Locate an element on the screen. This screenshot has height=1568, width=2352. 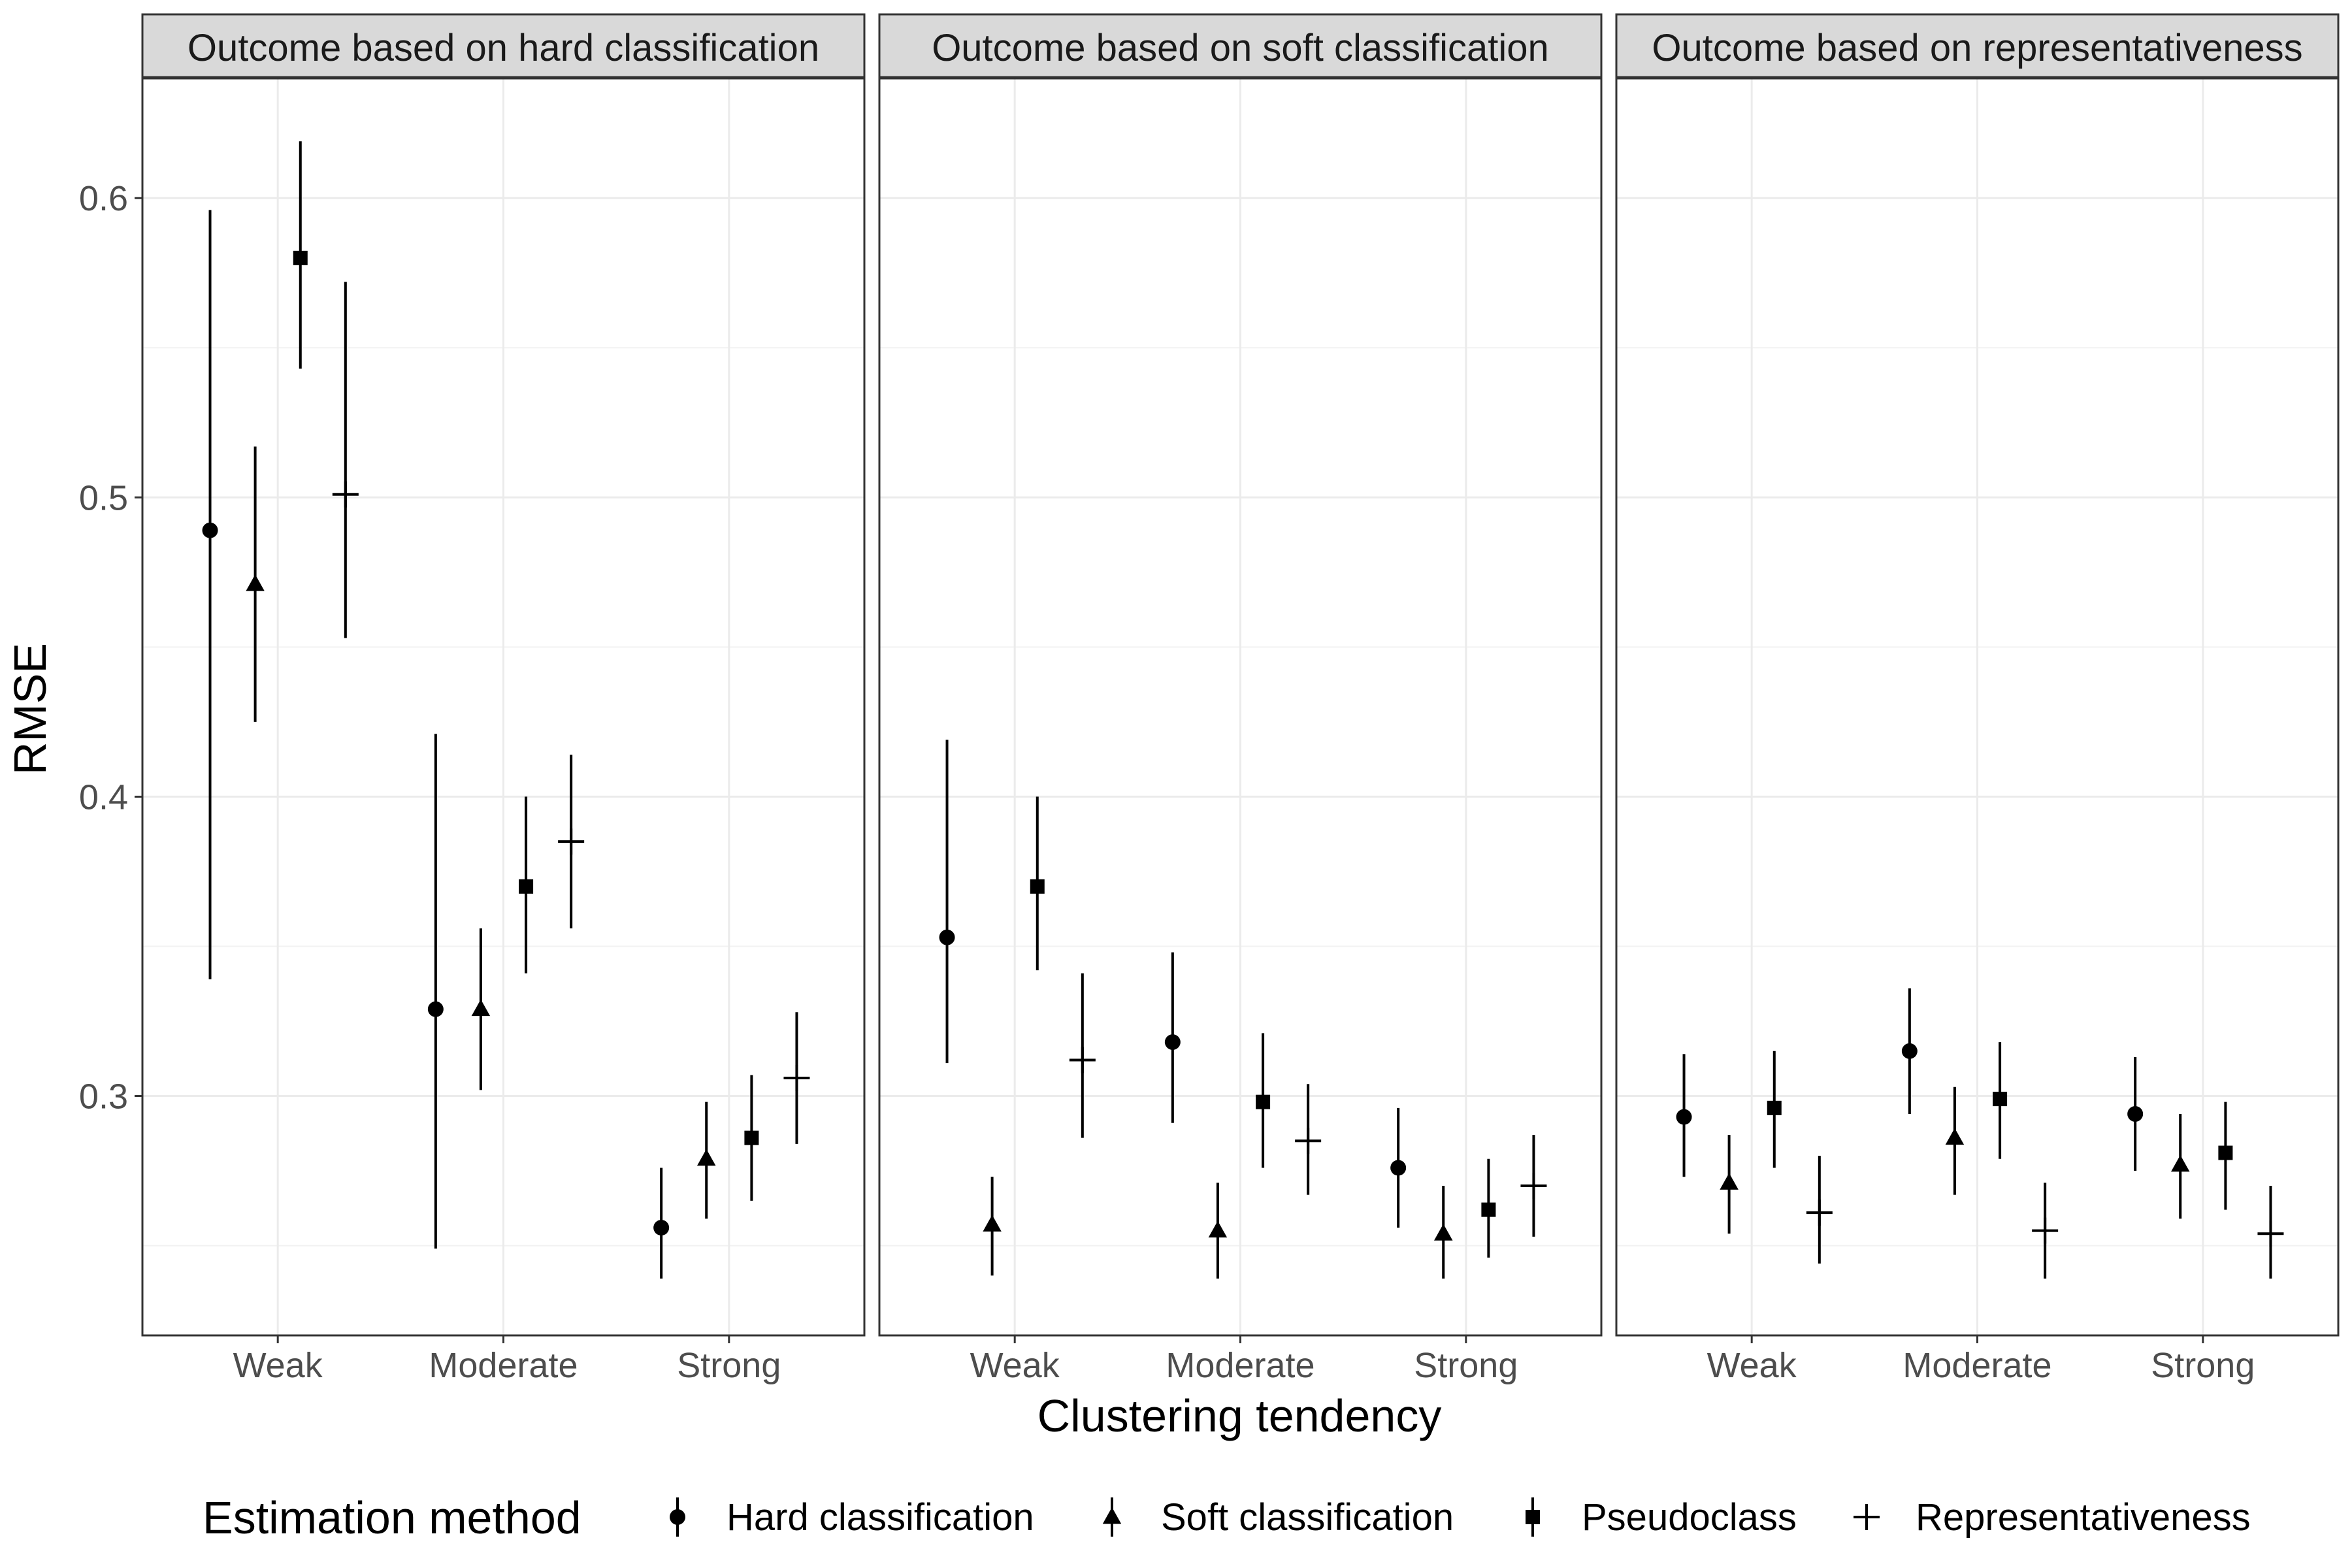
legend-item: Pseudoclass is located at coordinates (1661, 1517).